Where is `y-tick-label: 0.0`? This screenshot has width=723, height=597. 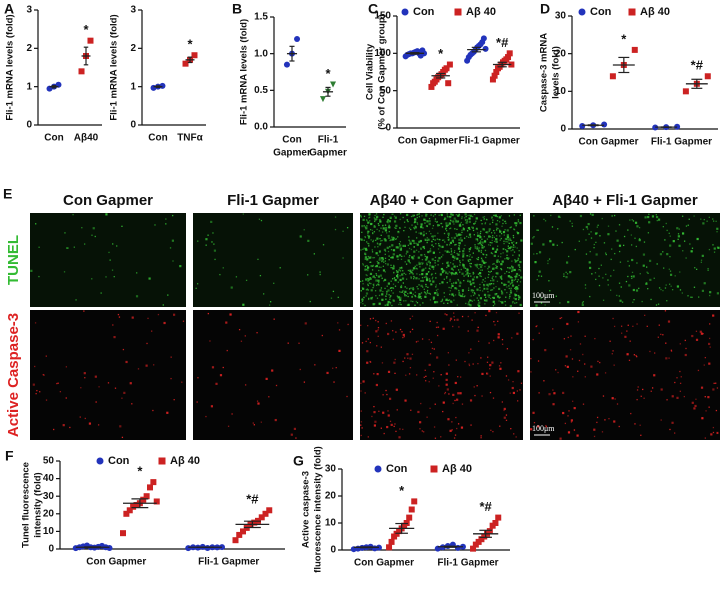 y-tick-label: 0.0 is located at coordinates (261, 127).